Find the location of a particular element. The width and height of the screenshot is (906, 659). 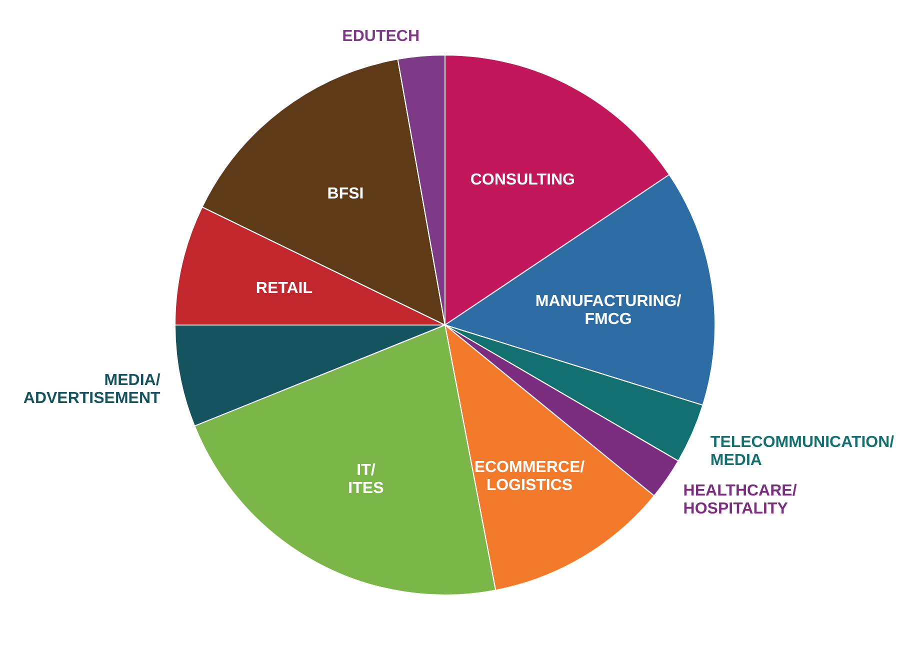

slice-label: ECOMMERCE/LOGISTICS is located at coordinates (530, 476).